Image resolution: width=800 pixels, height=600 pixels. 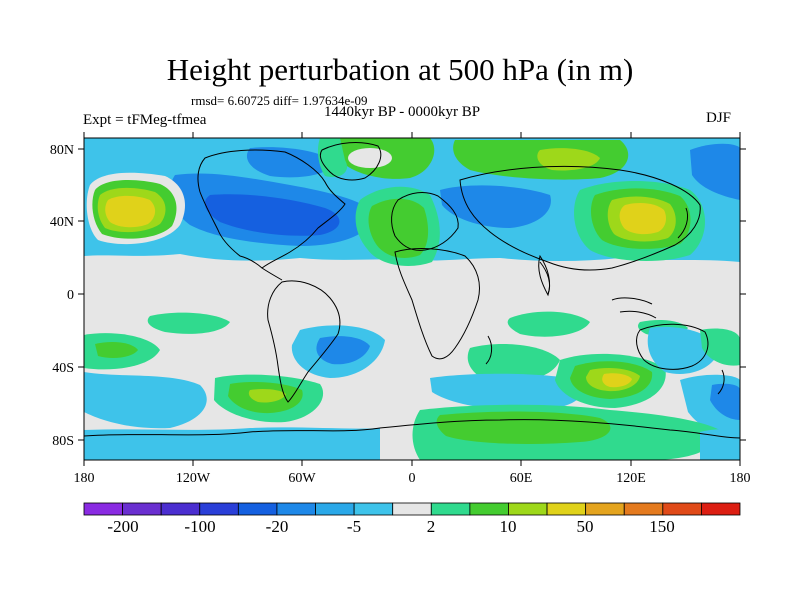 What do you see at coordinates (199, 526) in the screenshot?
I see `colorbar-label: -100` at bounding box center [199, 526].